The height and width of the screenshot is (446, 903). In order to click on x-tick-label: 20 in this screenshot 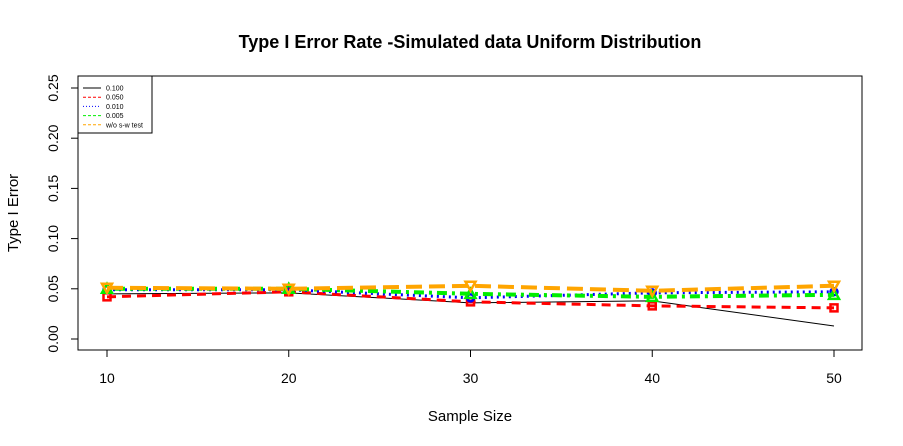, I will do `click(289, 378)`.